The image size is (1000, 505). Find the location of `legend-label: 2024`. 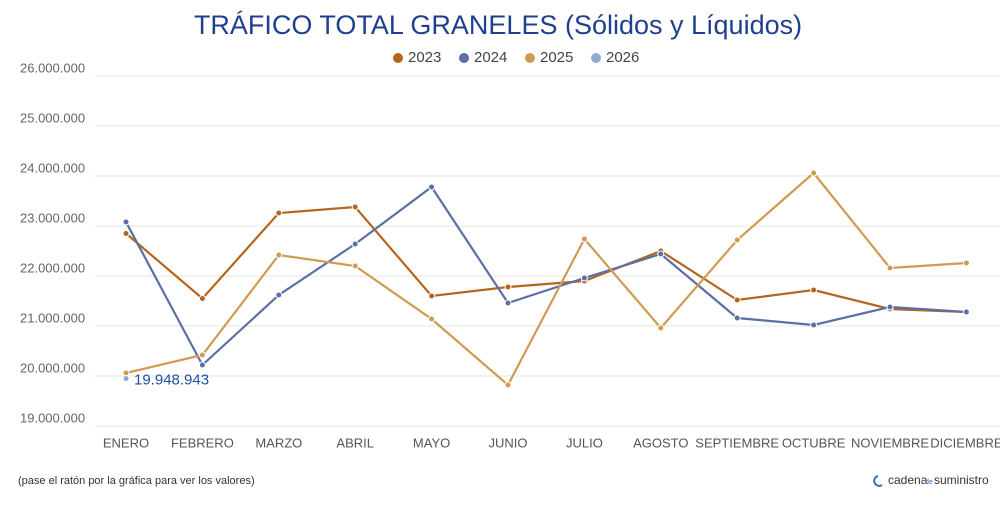

legend-label: 2024 is located at coordinates (490, 57).